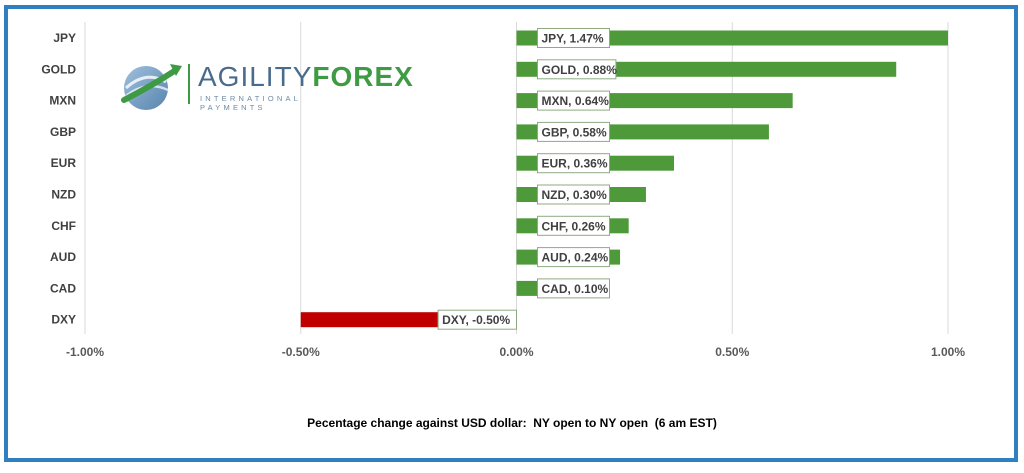  I want to click on data-label: EUR, 0.36%, so click(575, 164).